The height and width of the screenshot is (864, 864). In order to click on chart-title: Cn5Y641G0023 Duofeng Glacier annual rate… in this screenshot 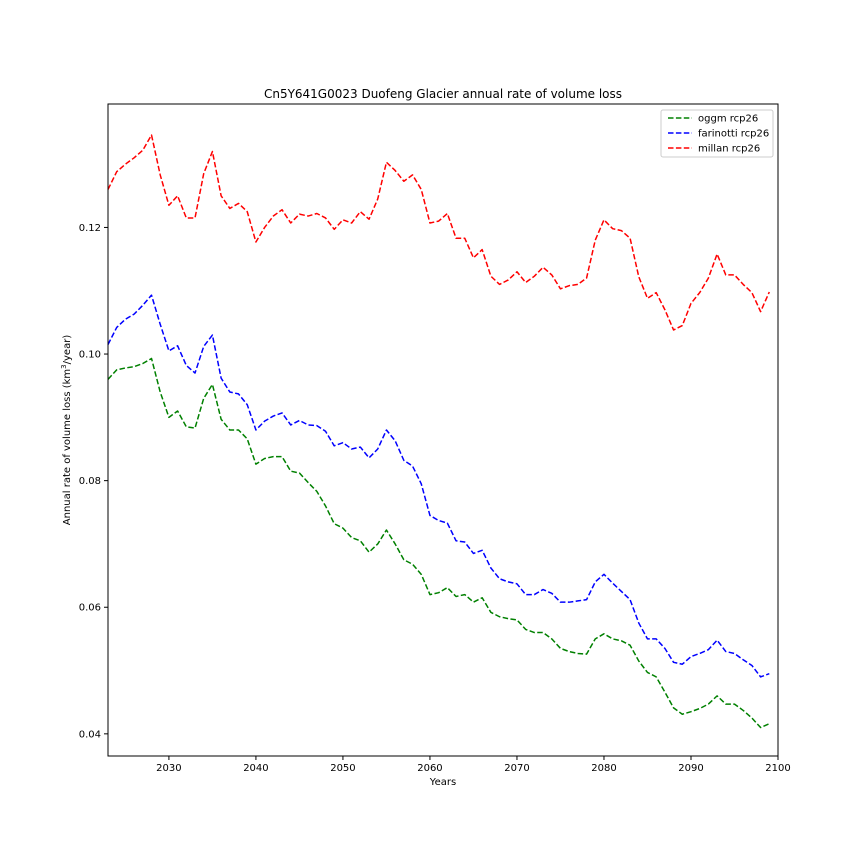, I will do `click(443, 94)`.